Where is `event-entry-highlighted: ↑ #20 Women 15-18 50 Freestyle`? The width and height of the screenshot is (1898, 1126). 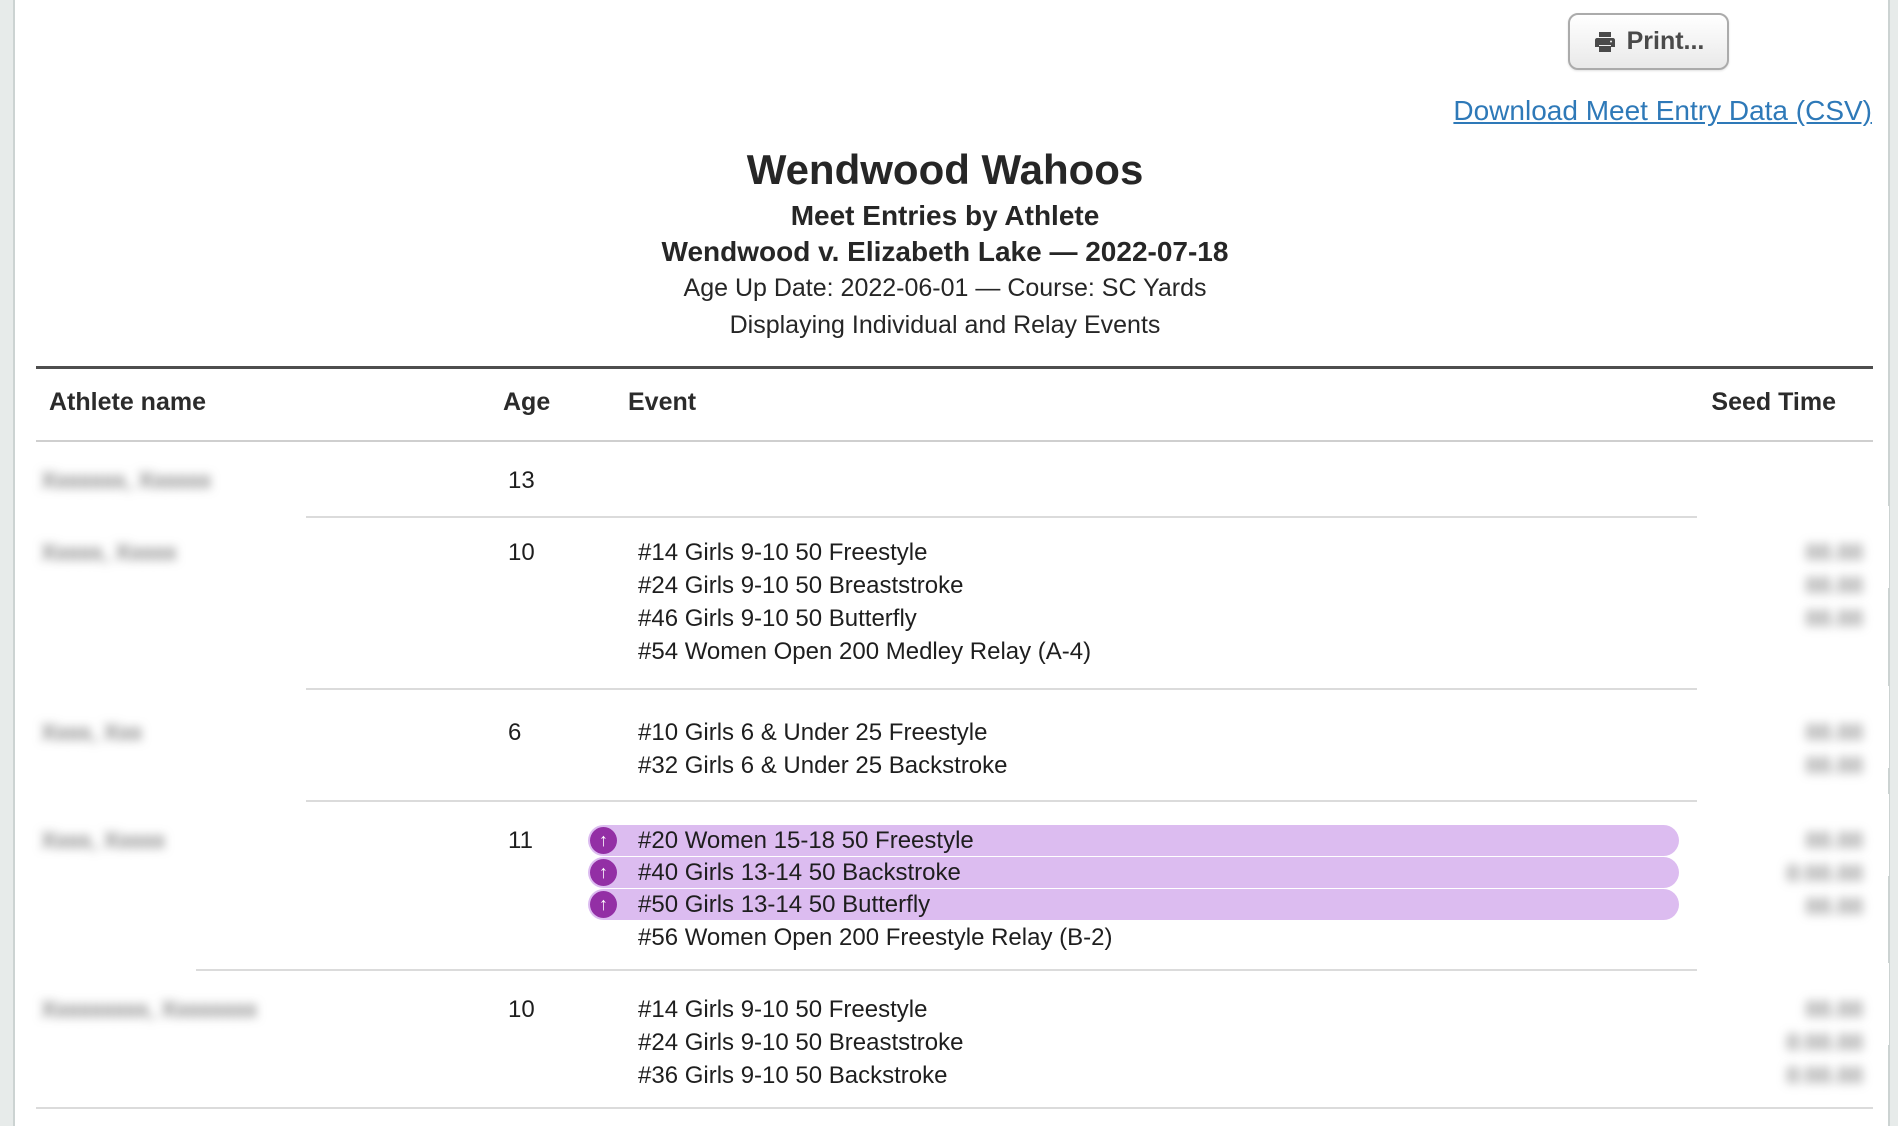
event-entry-highlighted: ↑ #20 Women 15-18 50 Freestyle is located at coordinates (1133, 840).